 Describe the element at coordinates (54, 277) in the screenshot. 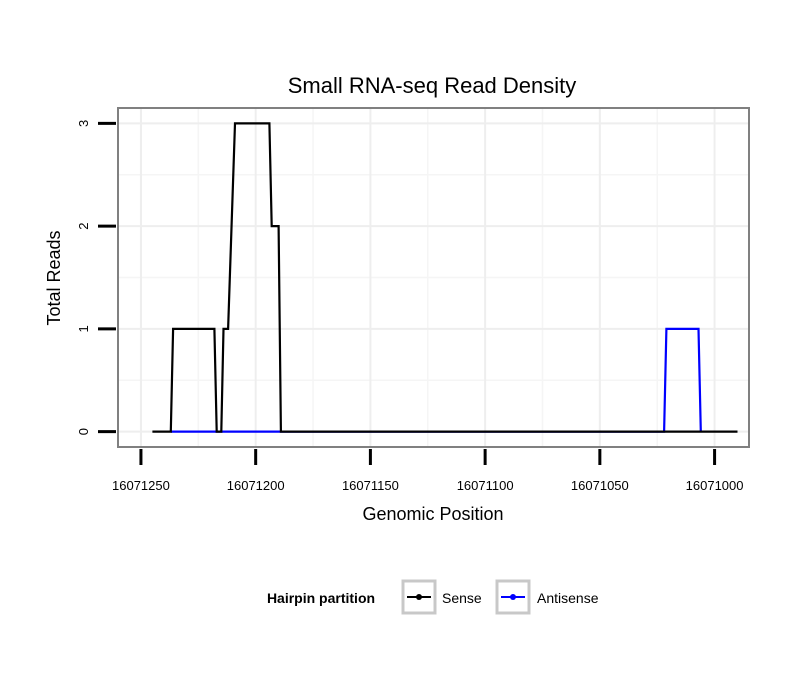

I see `y-axis-label: Total Reads` at that location.